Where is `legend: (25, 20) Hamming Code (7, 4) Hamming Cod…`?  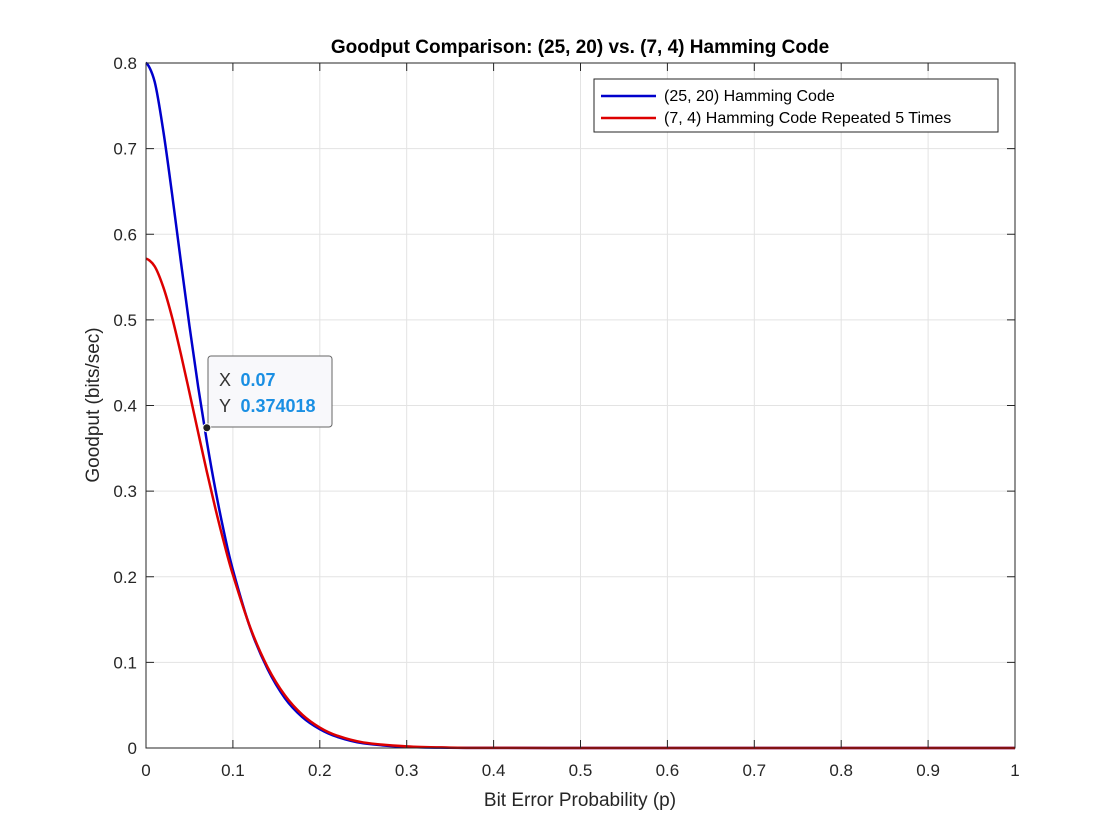 legend: (25, 20) Hamming Code (7, 4) Hamming Cod… is located at coordinates (796, 105).